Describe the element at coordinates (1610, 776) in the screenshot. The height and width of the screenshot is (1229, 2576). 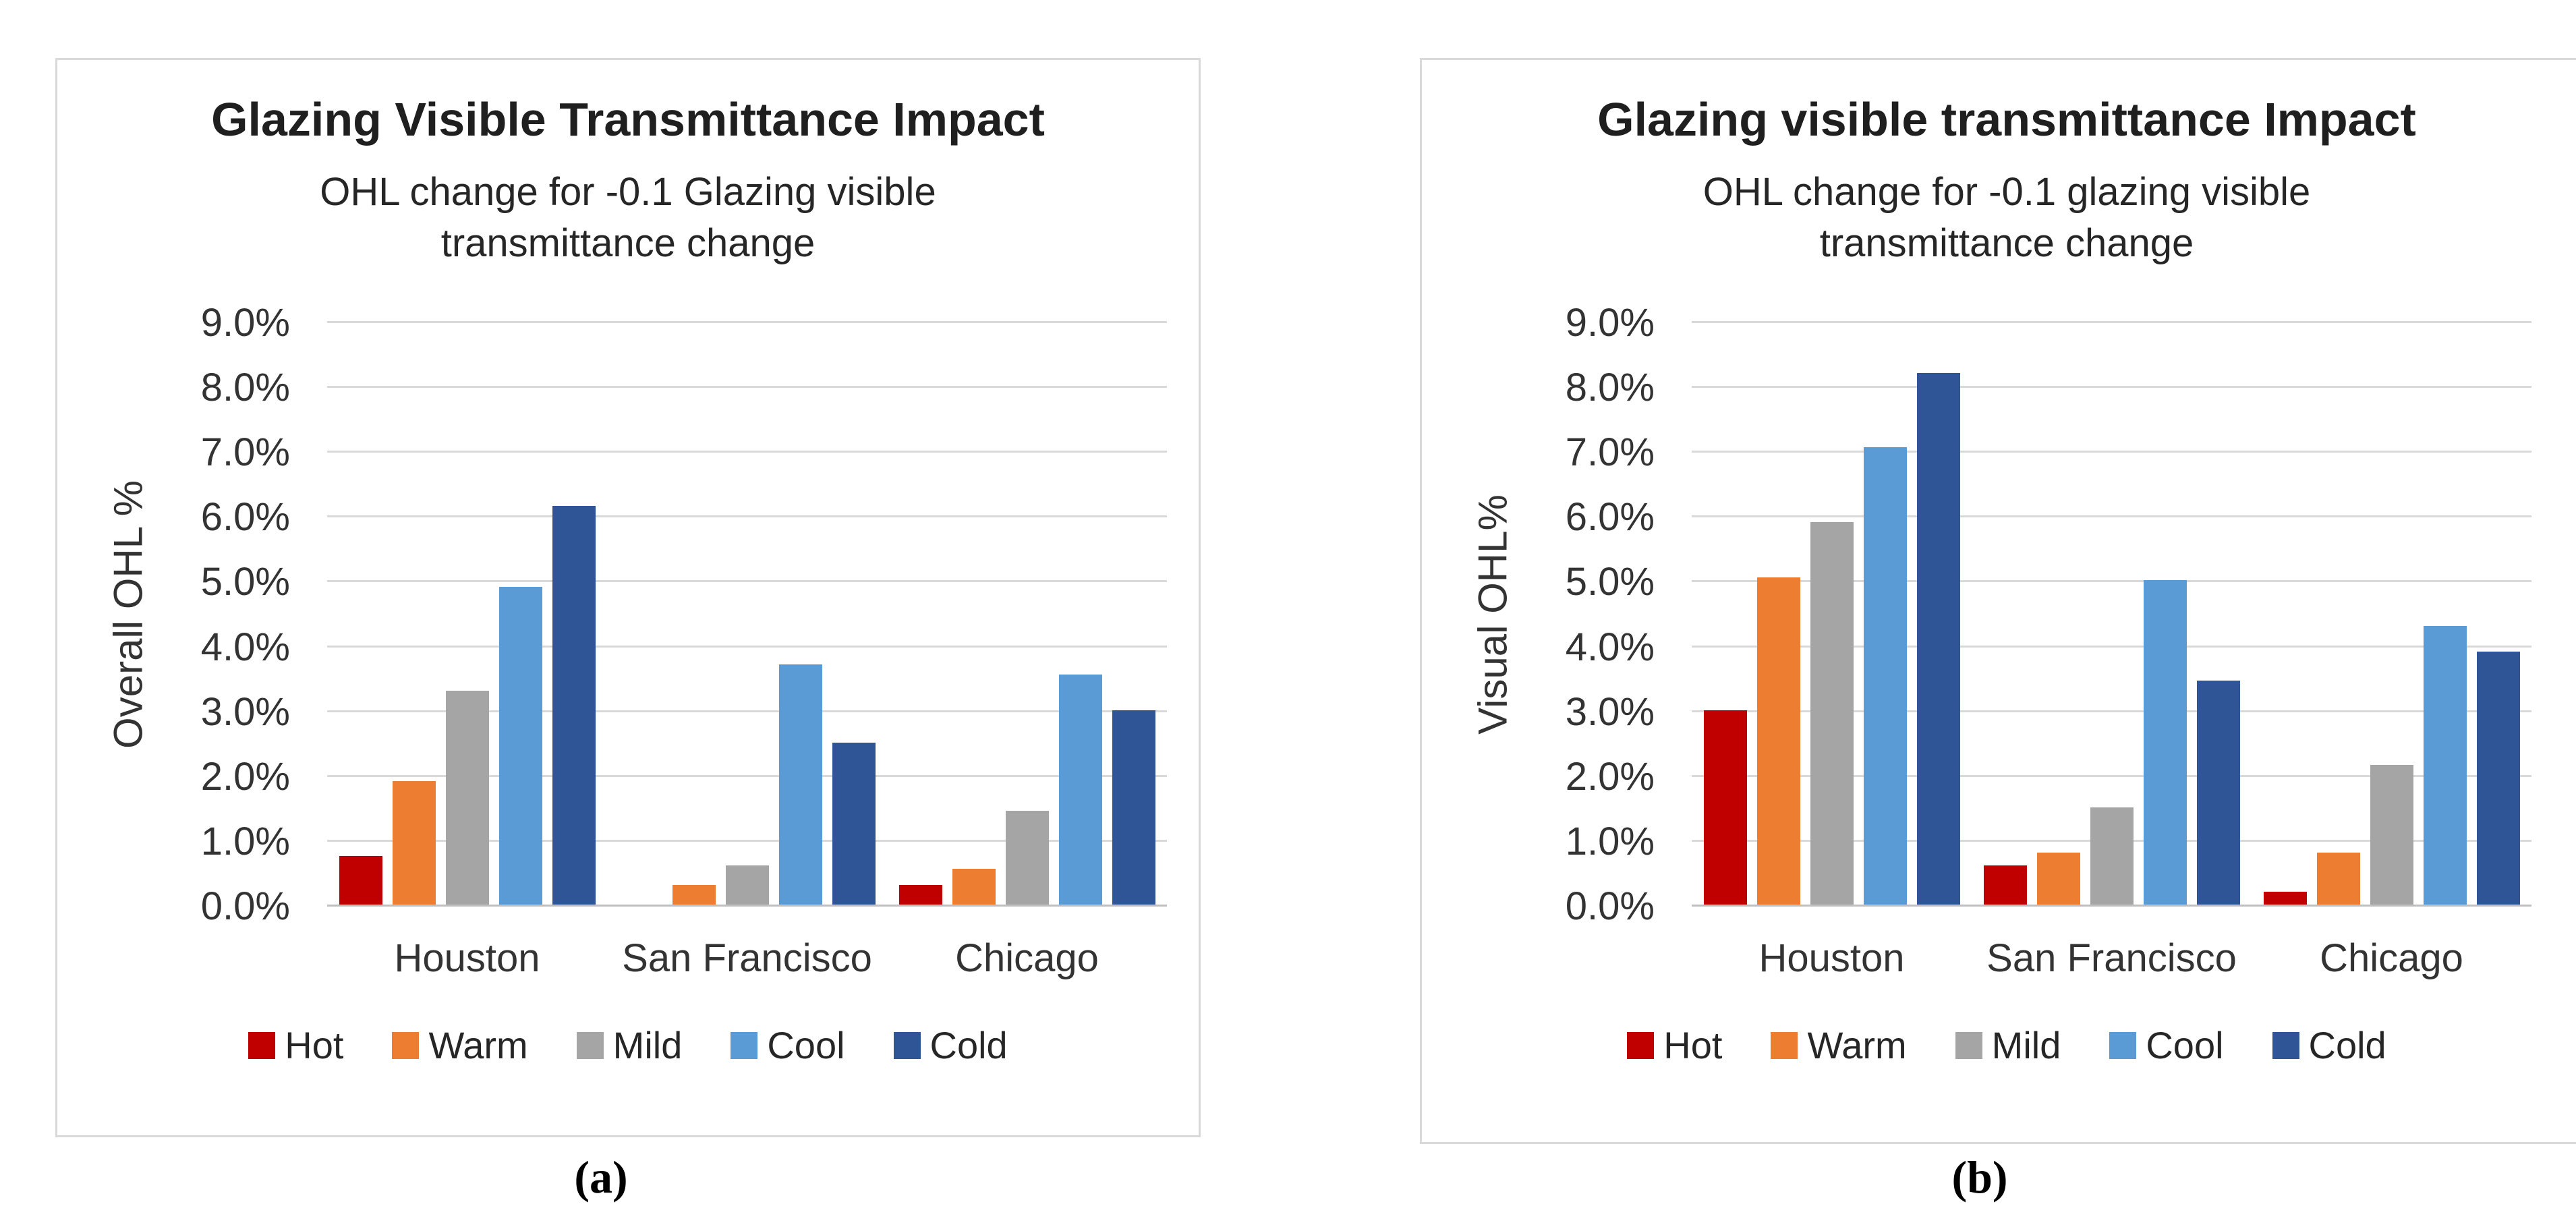
I see `y-tick-label: 2.0%` at that location.